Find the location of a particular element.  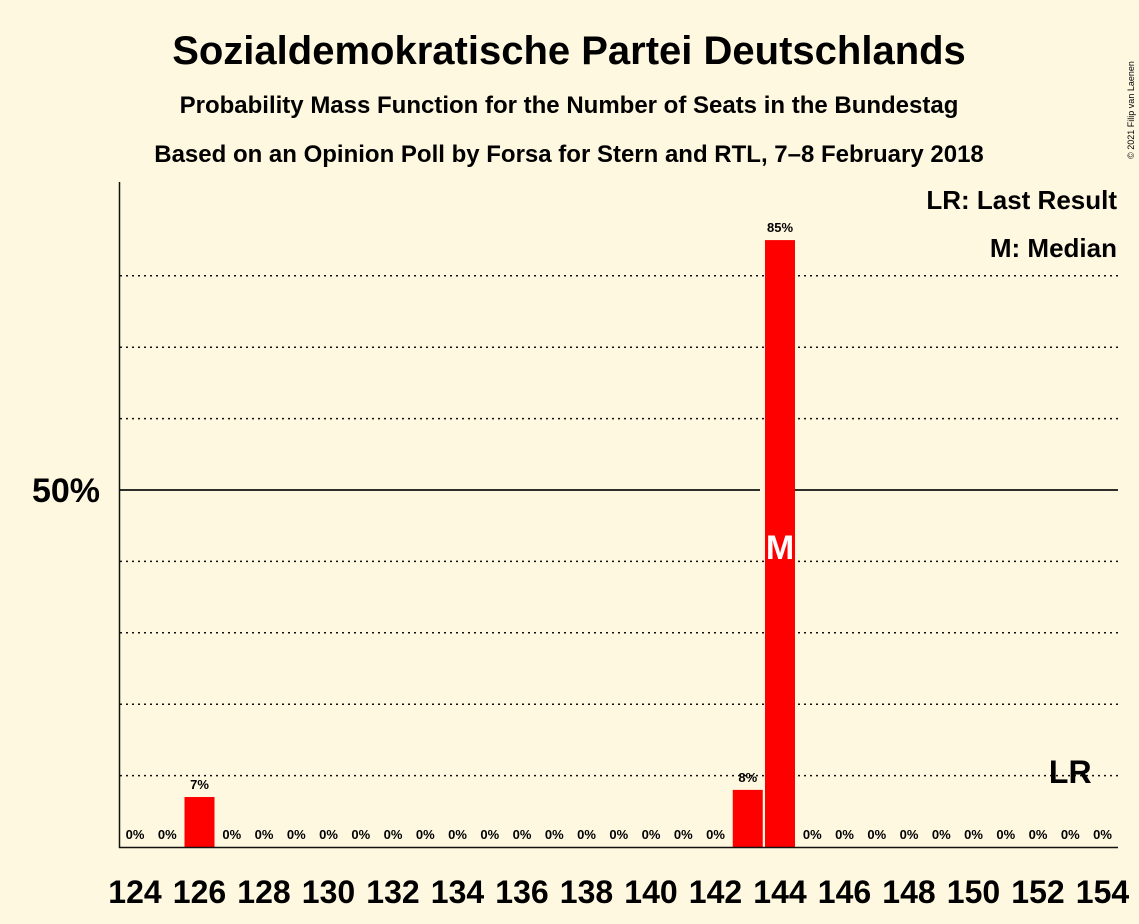

x-tick-label: 148 is located at coordinates (908, 892).